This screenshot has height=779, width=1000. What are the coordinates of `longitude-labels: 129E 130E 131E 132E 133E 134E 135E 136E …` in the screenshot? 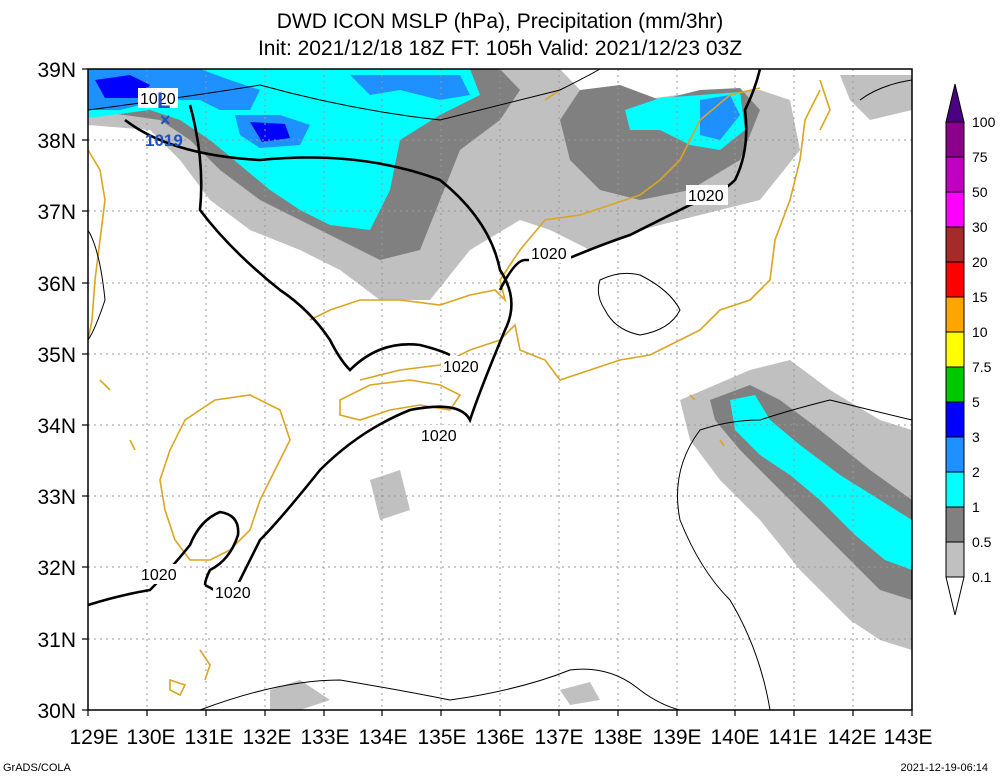 It's located at (500, 737).